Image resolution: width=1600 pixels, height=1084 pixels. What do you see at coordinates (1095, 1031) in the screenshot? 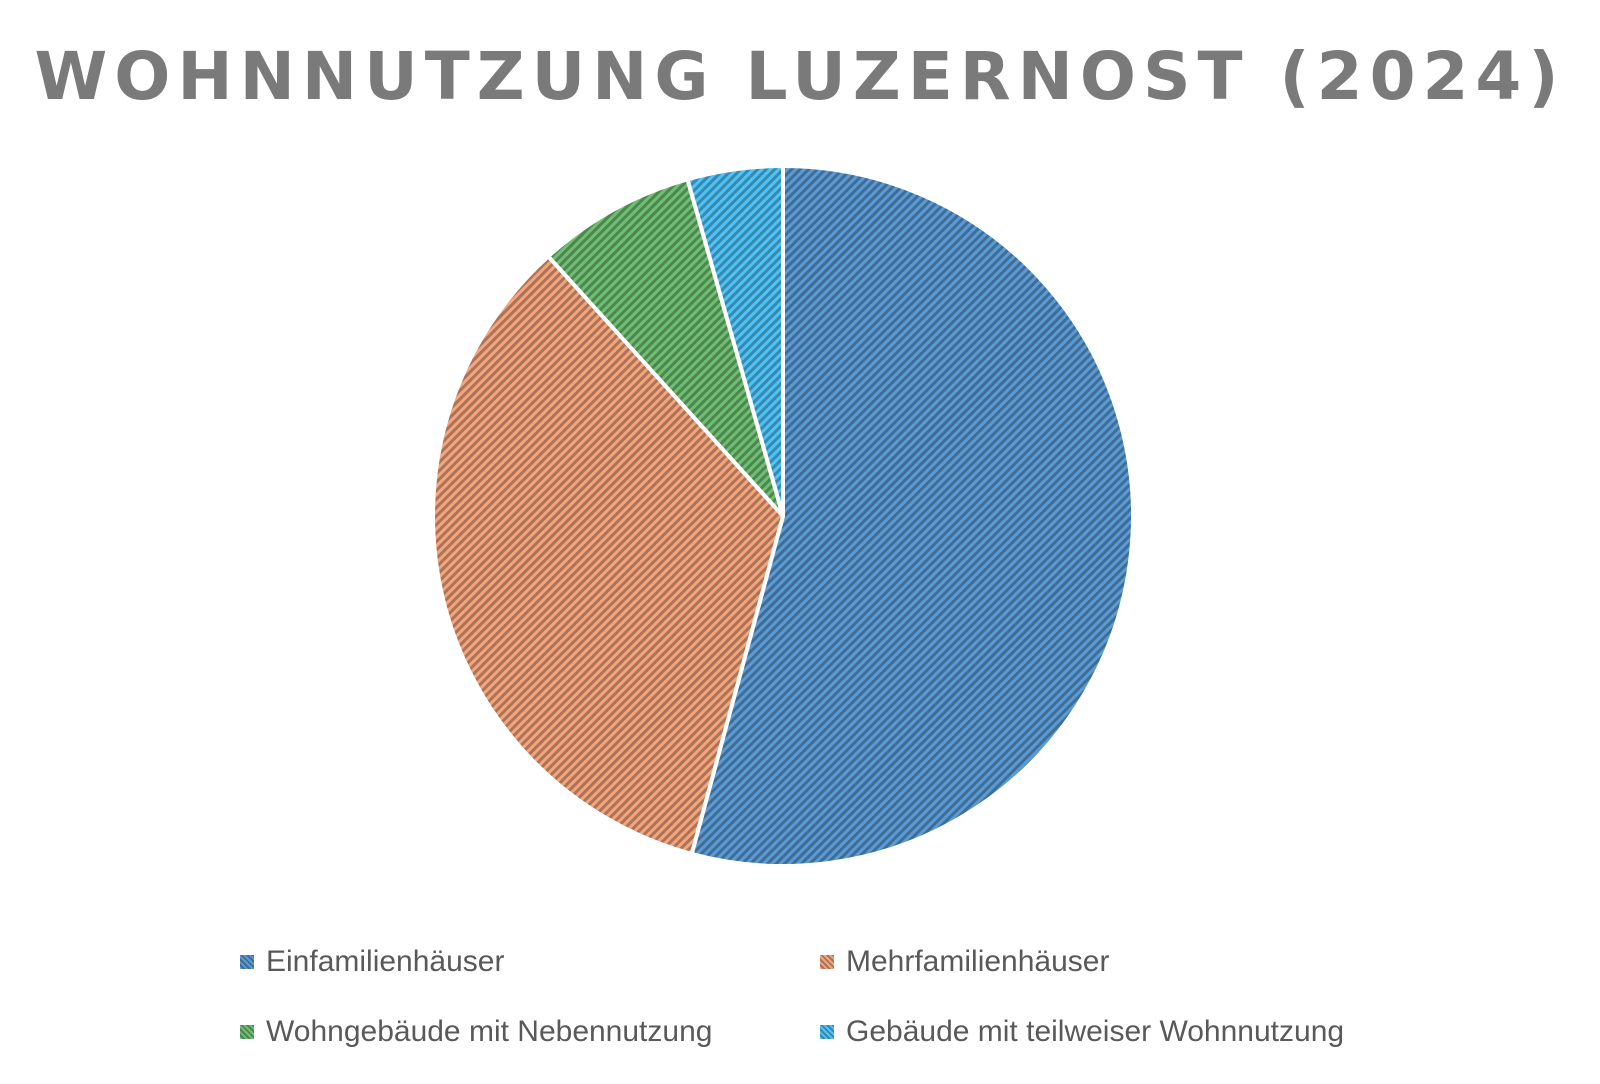
I see `legend-label: Gebäude mit teilweiser Wohnnutzung` at bounding box center [1095, 1031].